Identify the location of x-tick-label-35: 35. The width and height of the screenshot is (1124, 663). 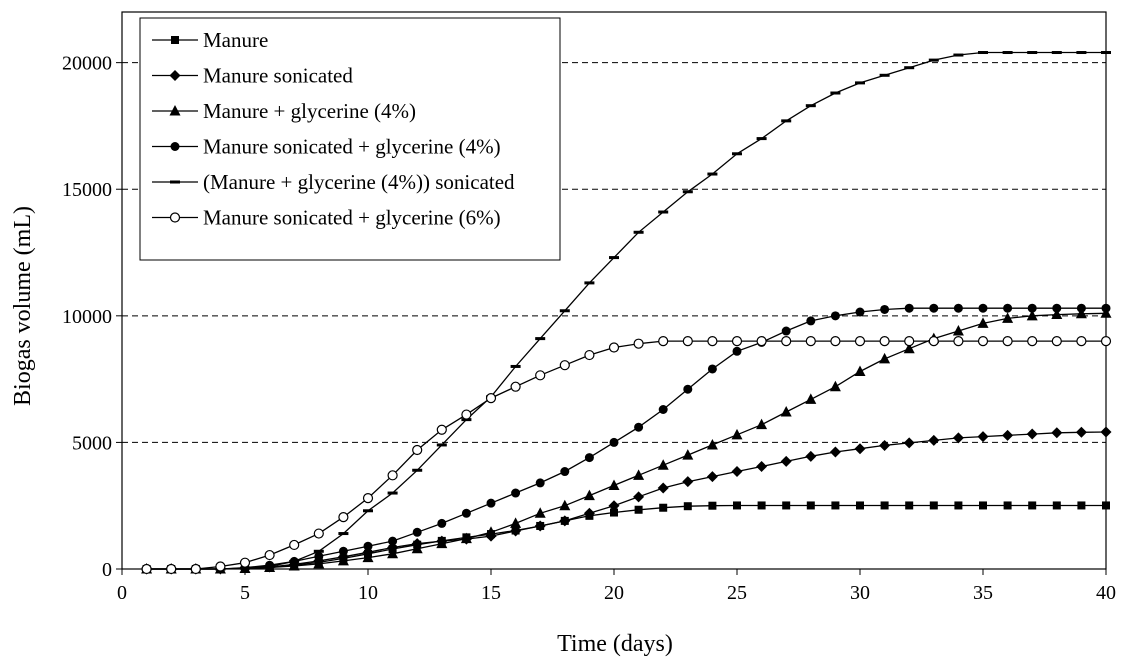
(983, 593).